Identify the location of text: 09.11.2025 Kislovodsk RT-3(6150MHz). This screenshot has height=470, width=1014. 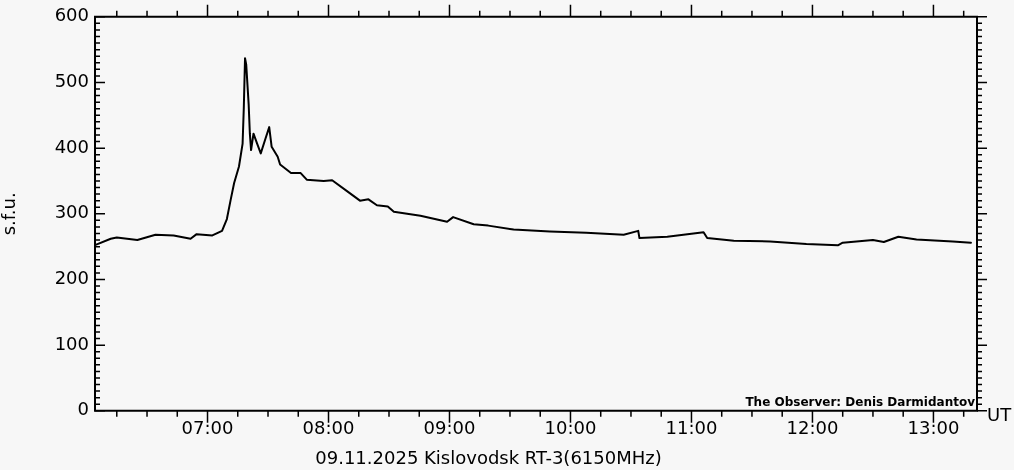
(488, 457).